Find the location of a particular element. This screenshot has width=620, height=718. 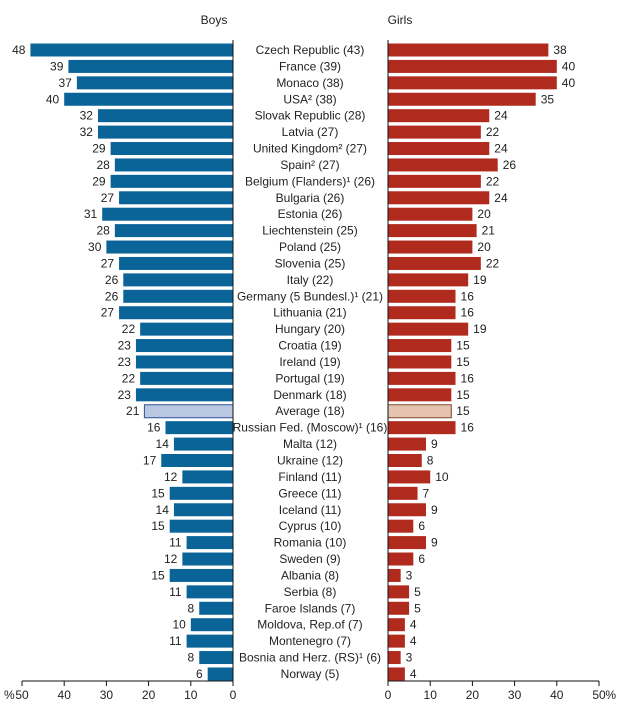

category-label: United Kingdom² (27) is located at coordinates (310, 149).